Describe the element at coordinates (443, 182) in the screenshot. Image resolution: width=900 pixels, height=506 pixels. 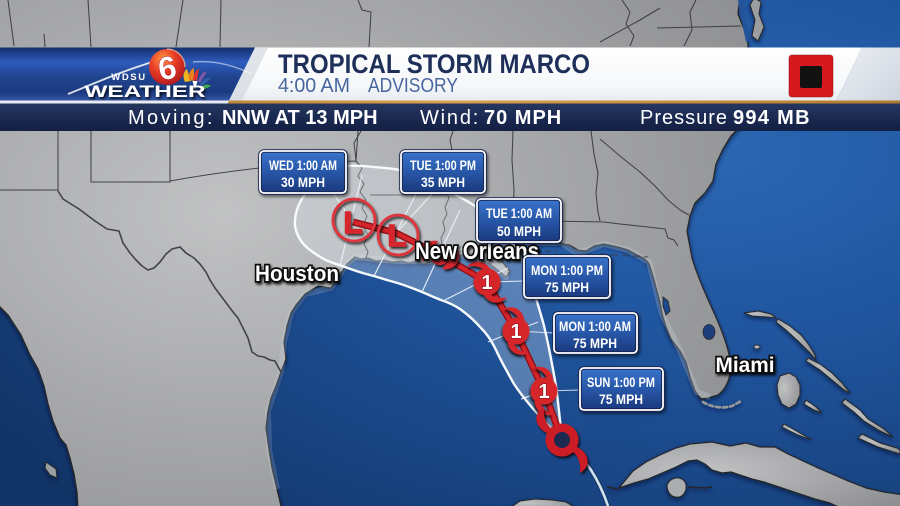
I see `svg-text: 35 MPH` at that location.